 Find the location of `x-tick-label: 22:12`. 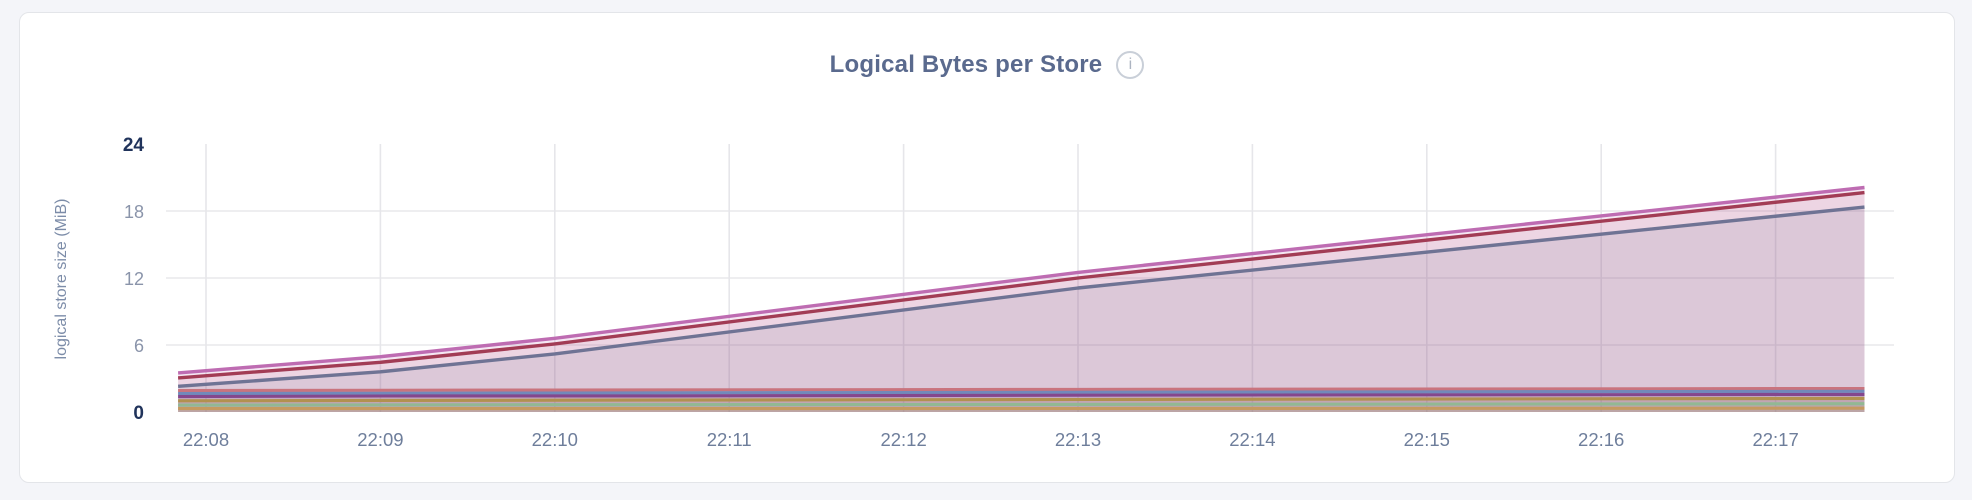

x-tick-label: 22:12 is located at coordinates (903, 439).